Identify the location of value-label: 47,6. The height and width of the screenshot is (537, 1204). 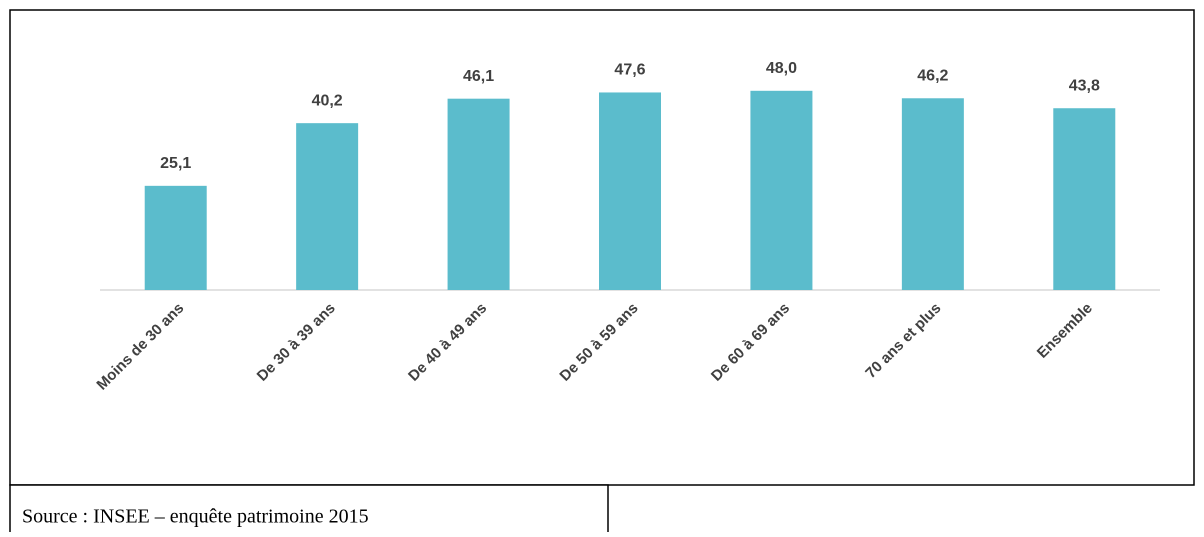
(629, 70).